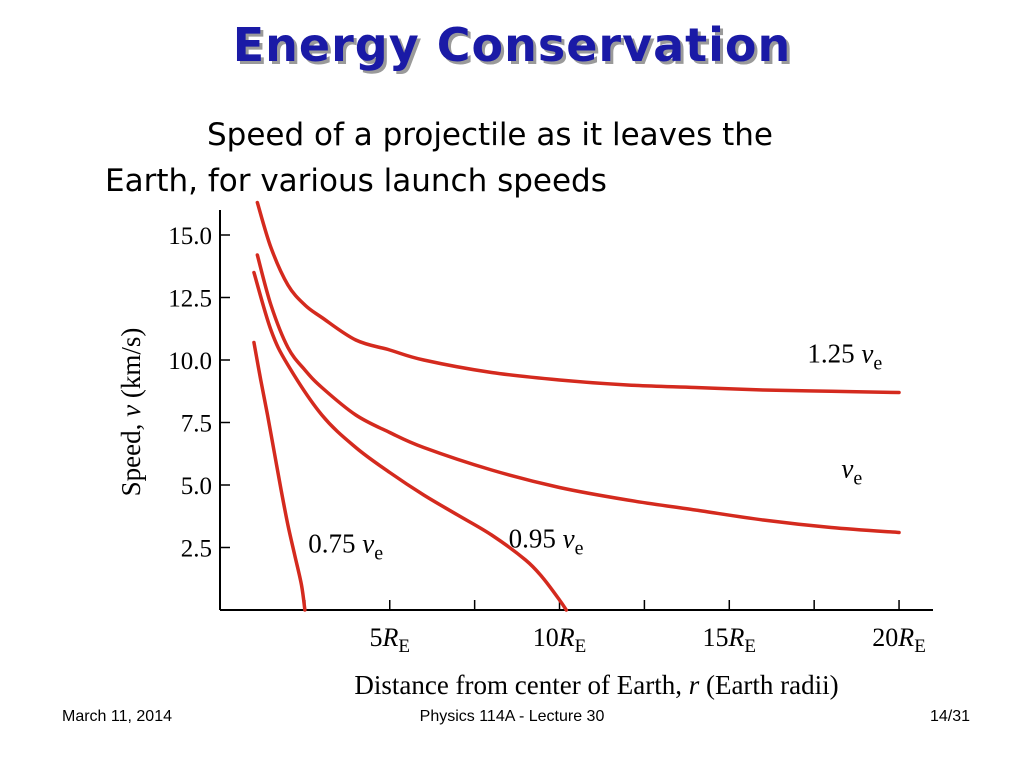  Describe the element at coordinates (190, 236) in the screenshot. I see `y-tick-label: 15.0` at that location.